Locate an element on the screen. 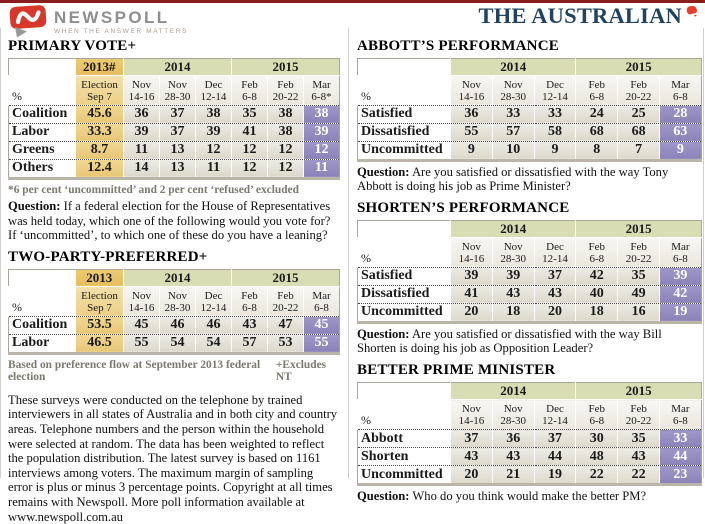  table-row: Uncommitted 9 10 9 8 7 9 is located at coordinates (529, 150).